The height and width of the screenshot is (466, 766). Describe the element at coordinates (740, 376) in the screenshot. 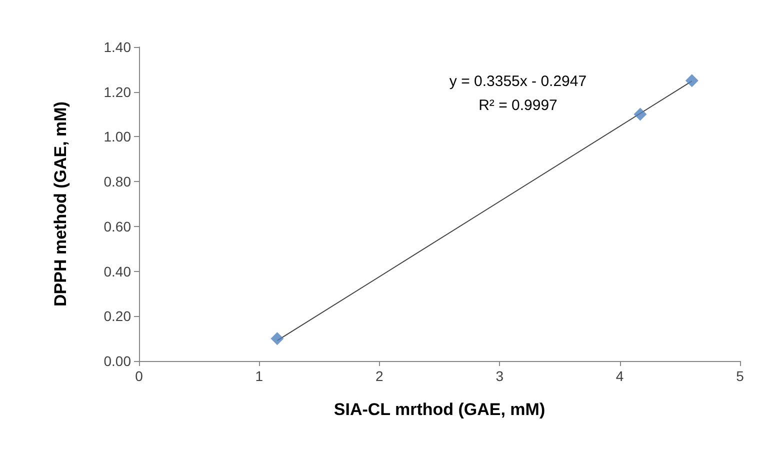

I see `x-tick-label: 5` at that location.